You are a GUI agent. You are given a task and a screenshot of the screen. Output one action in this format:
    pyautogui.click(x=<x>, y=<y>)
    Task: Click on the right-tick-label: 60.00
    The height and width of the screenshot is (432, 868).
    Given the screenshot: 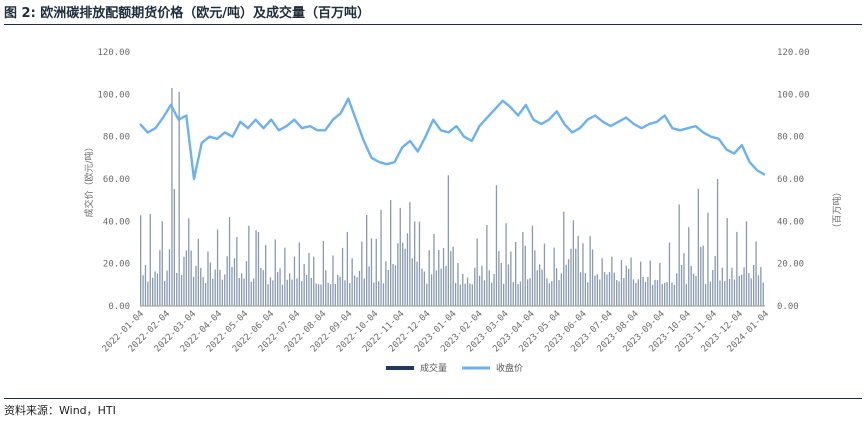 What is the action you would take?
    pyautogui.click(x=790, y=180)
    